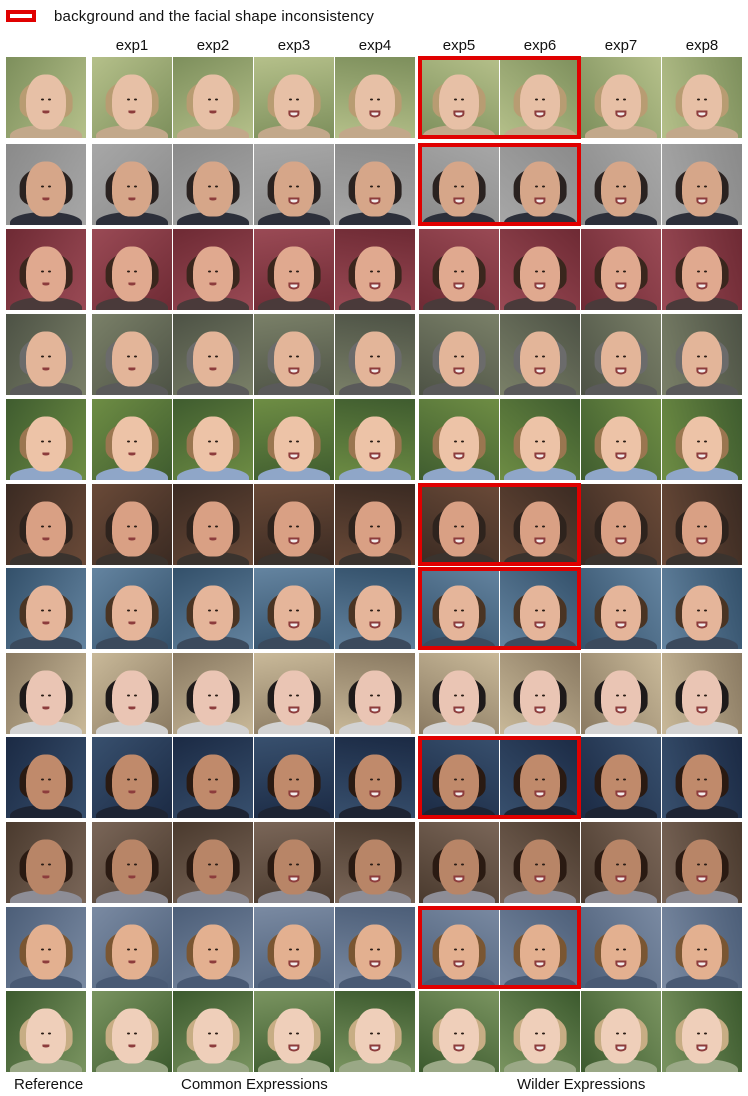 The height and width of the screenshot is (1096, 748). What do you see at coordinates (132, 45) in the screenshot?
I see `column-header-exp1: exp1` at bounding box center [132, 45].